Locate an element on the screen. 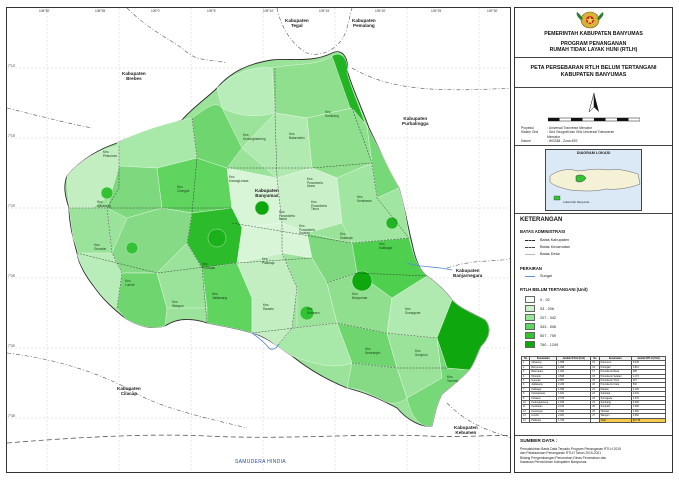 Image resolution: width=679 pixels, height=480 pixels. kec-label: Kec. Ajibarang is located at coordinates (104, 204).